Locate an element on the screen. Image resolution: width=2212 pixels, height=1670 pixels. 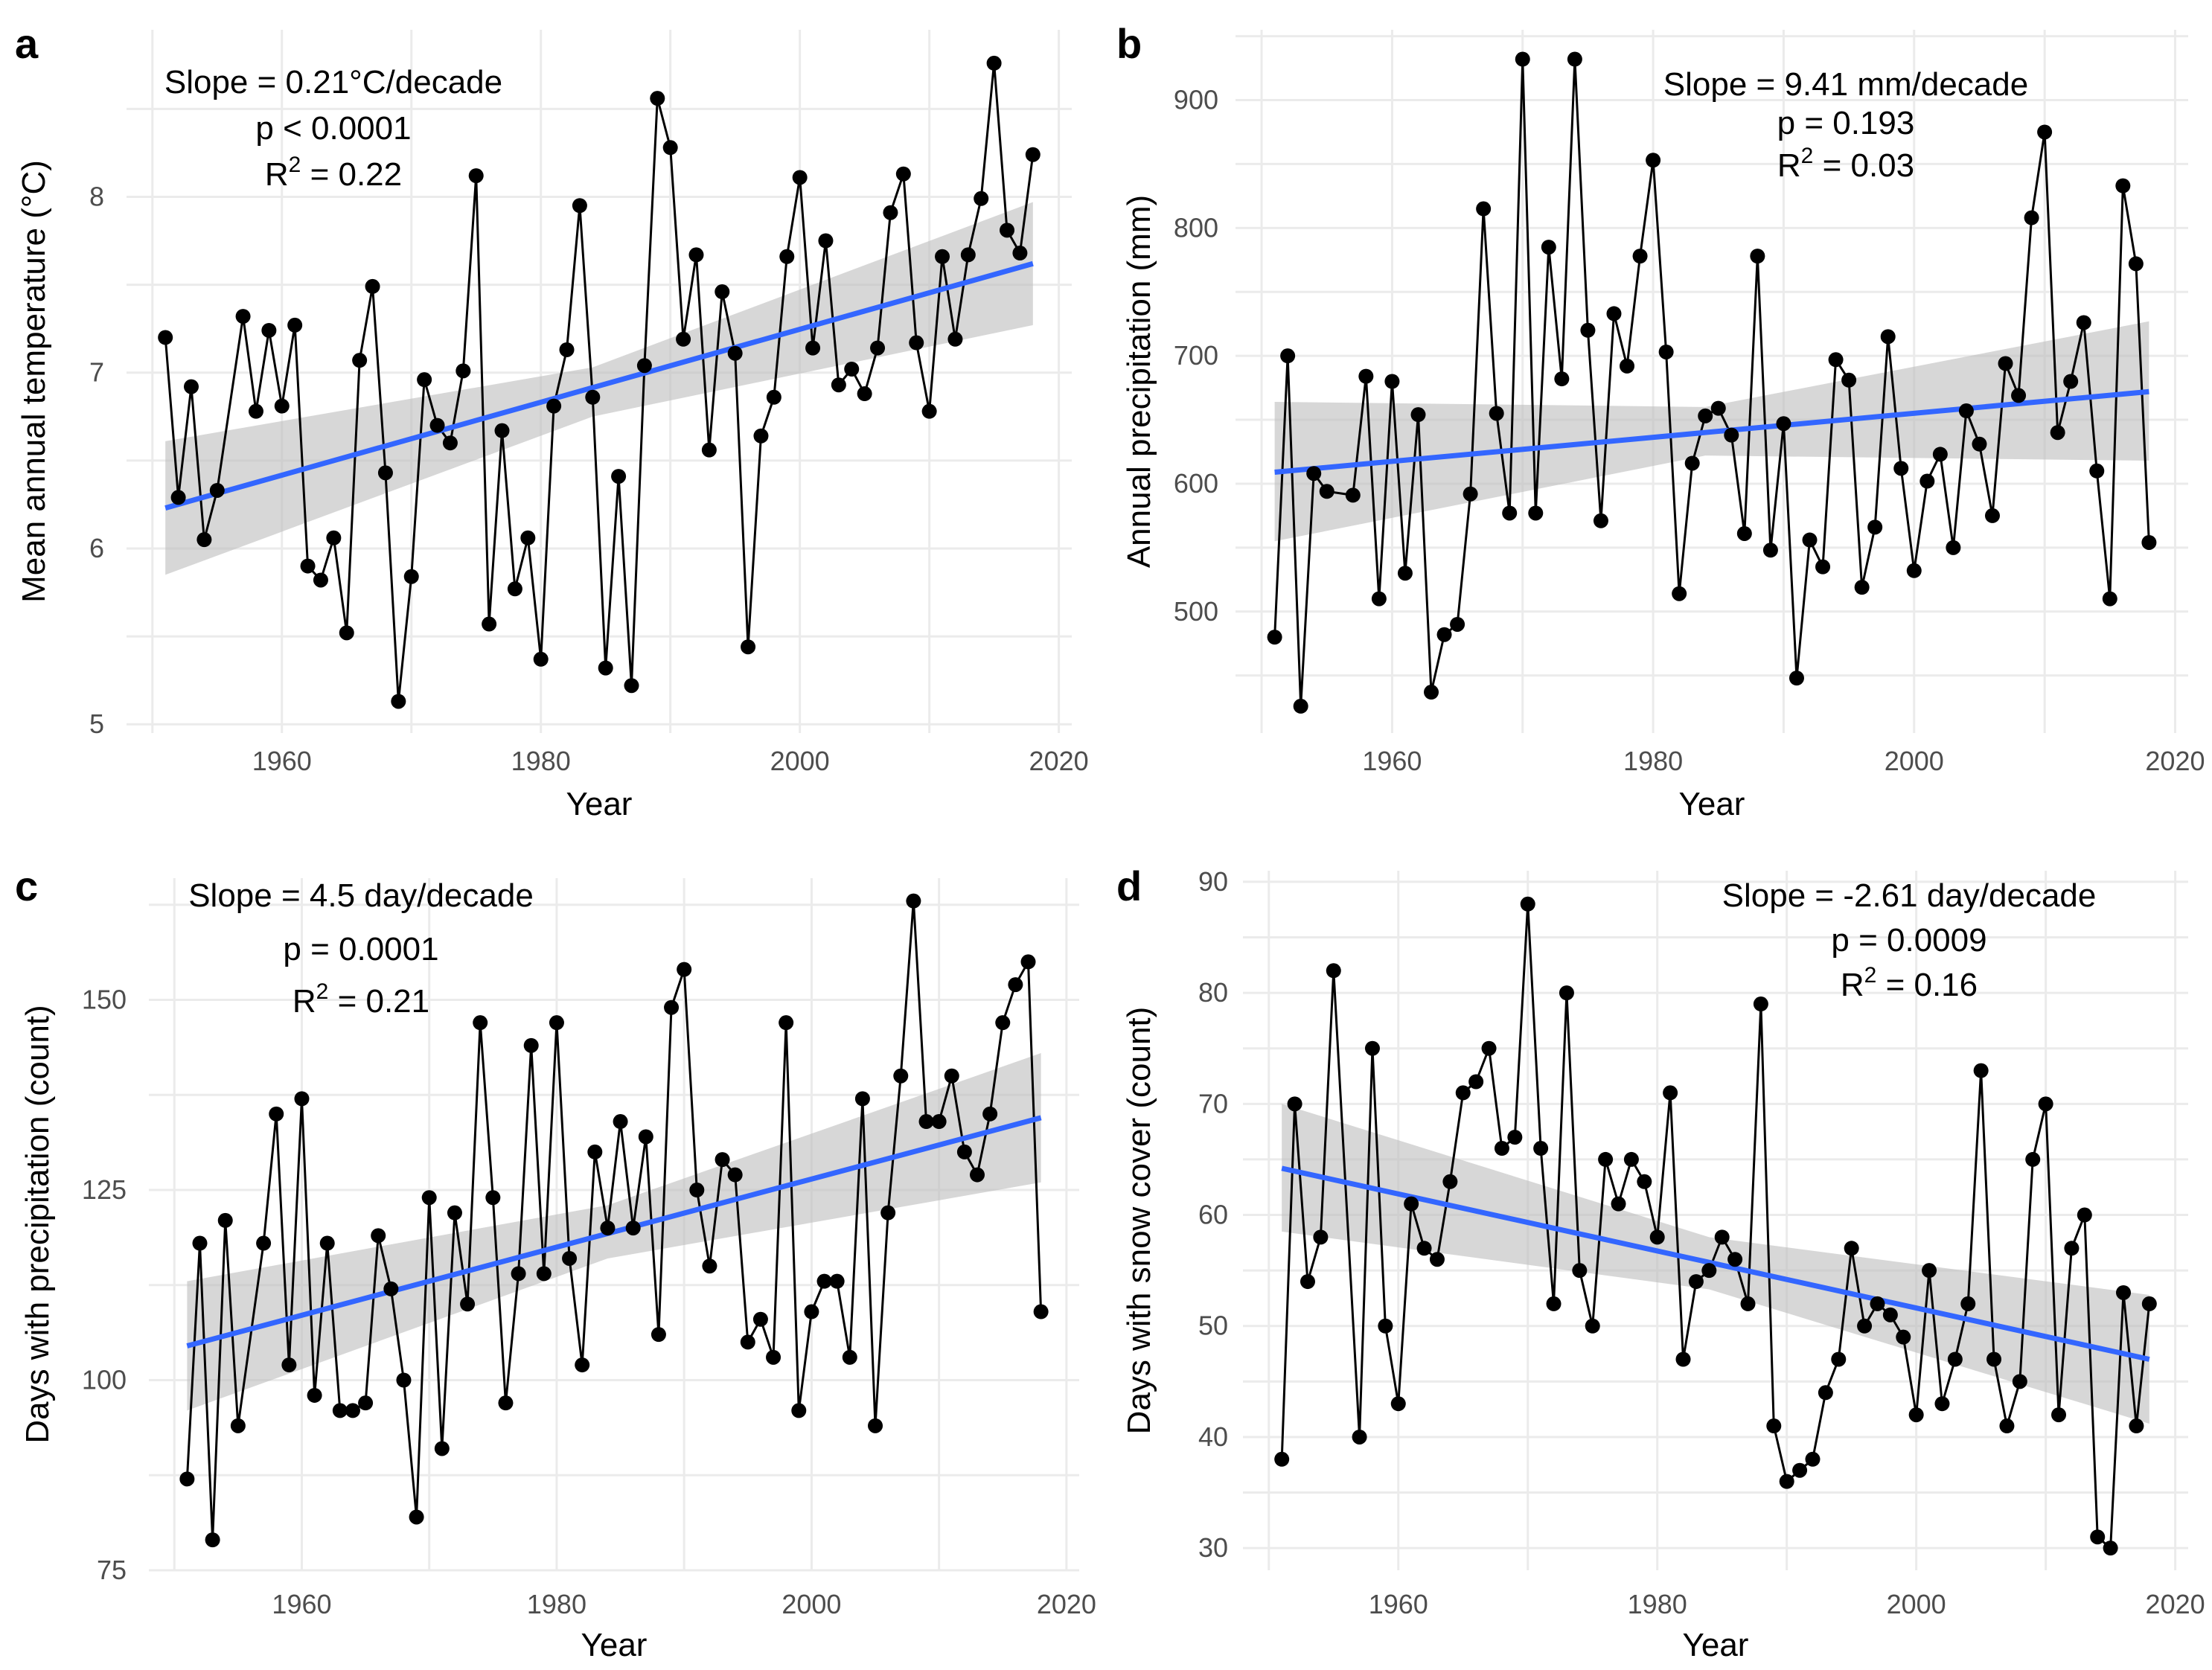
slope-annotation: Slope = 9.41 mm/decade is located at coordinates (1846, 85).